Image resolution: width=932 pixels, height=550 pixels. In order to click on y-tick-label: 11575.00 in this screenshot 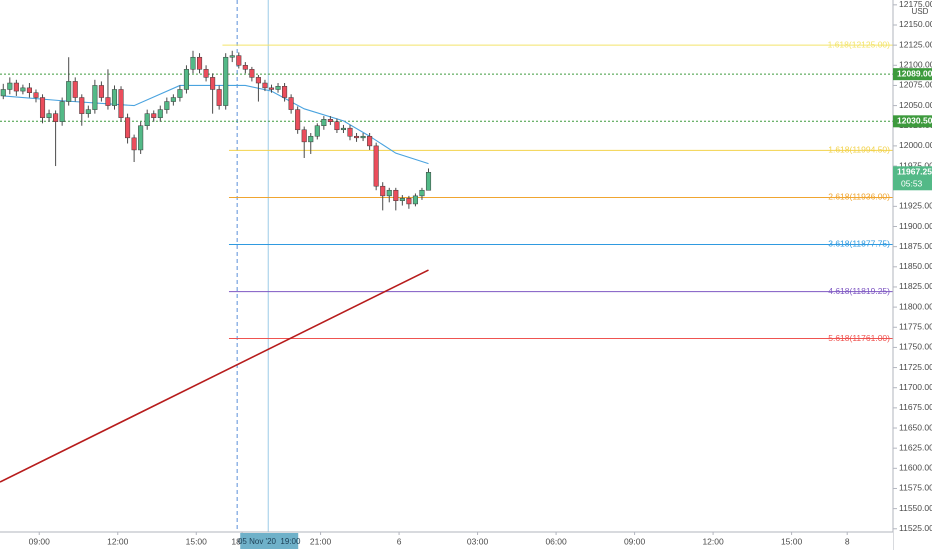, I will do `click(915, 488)`.